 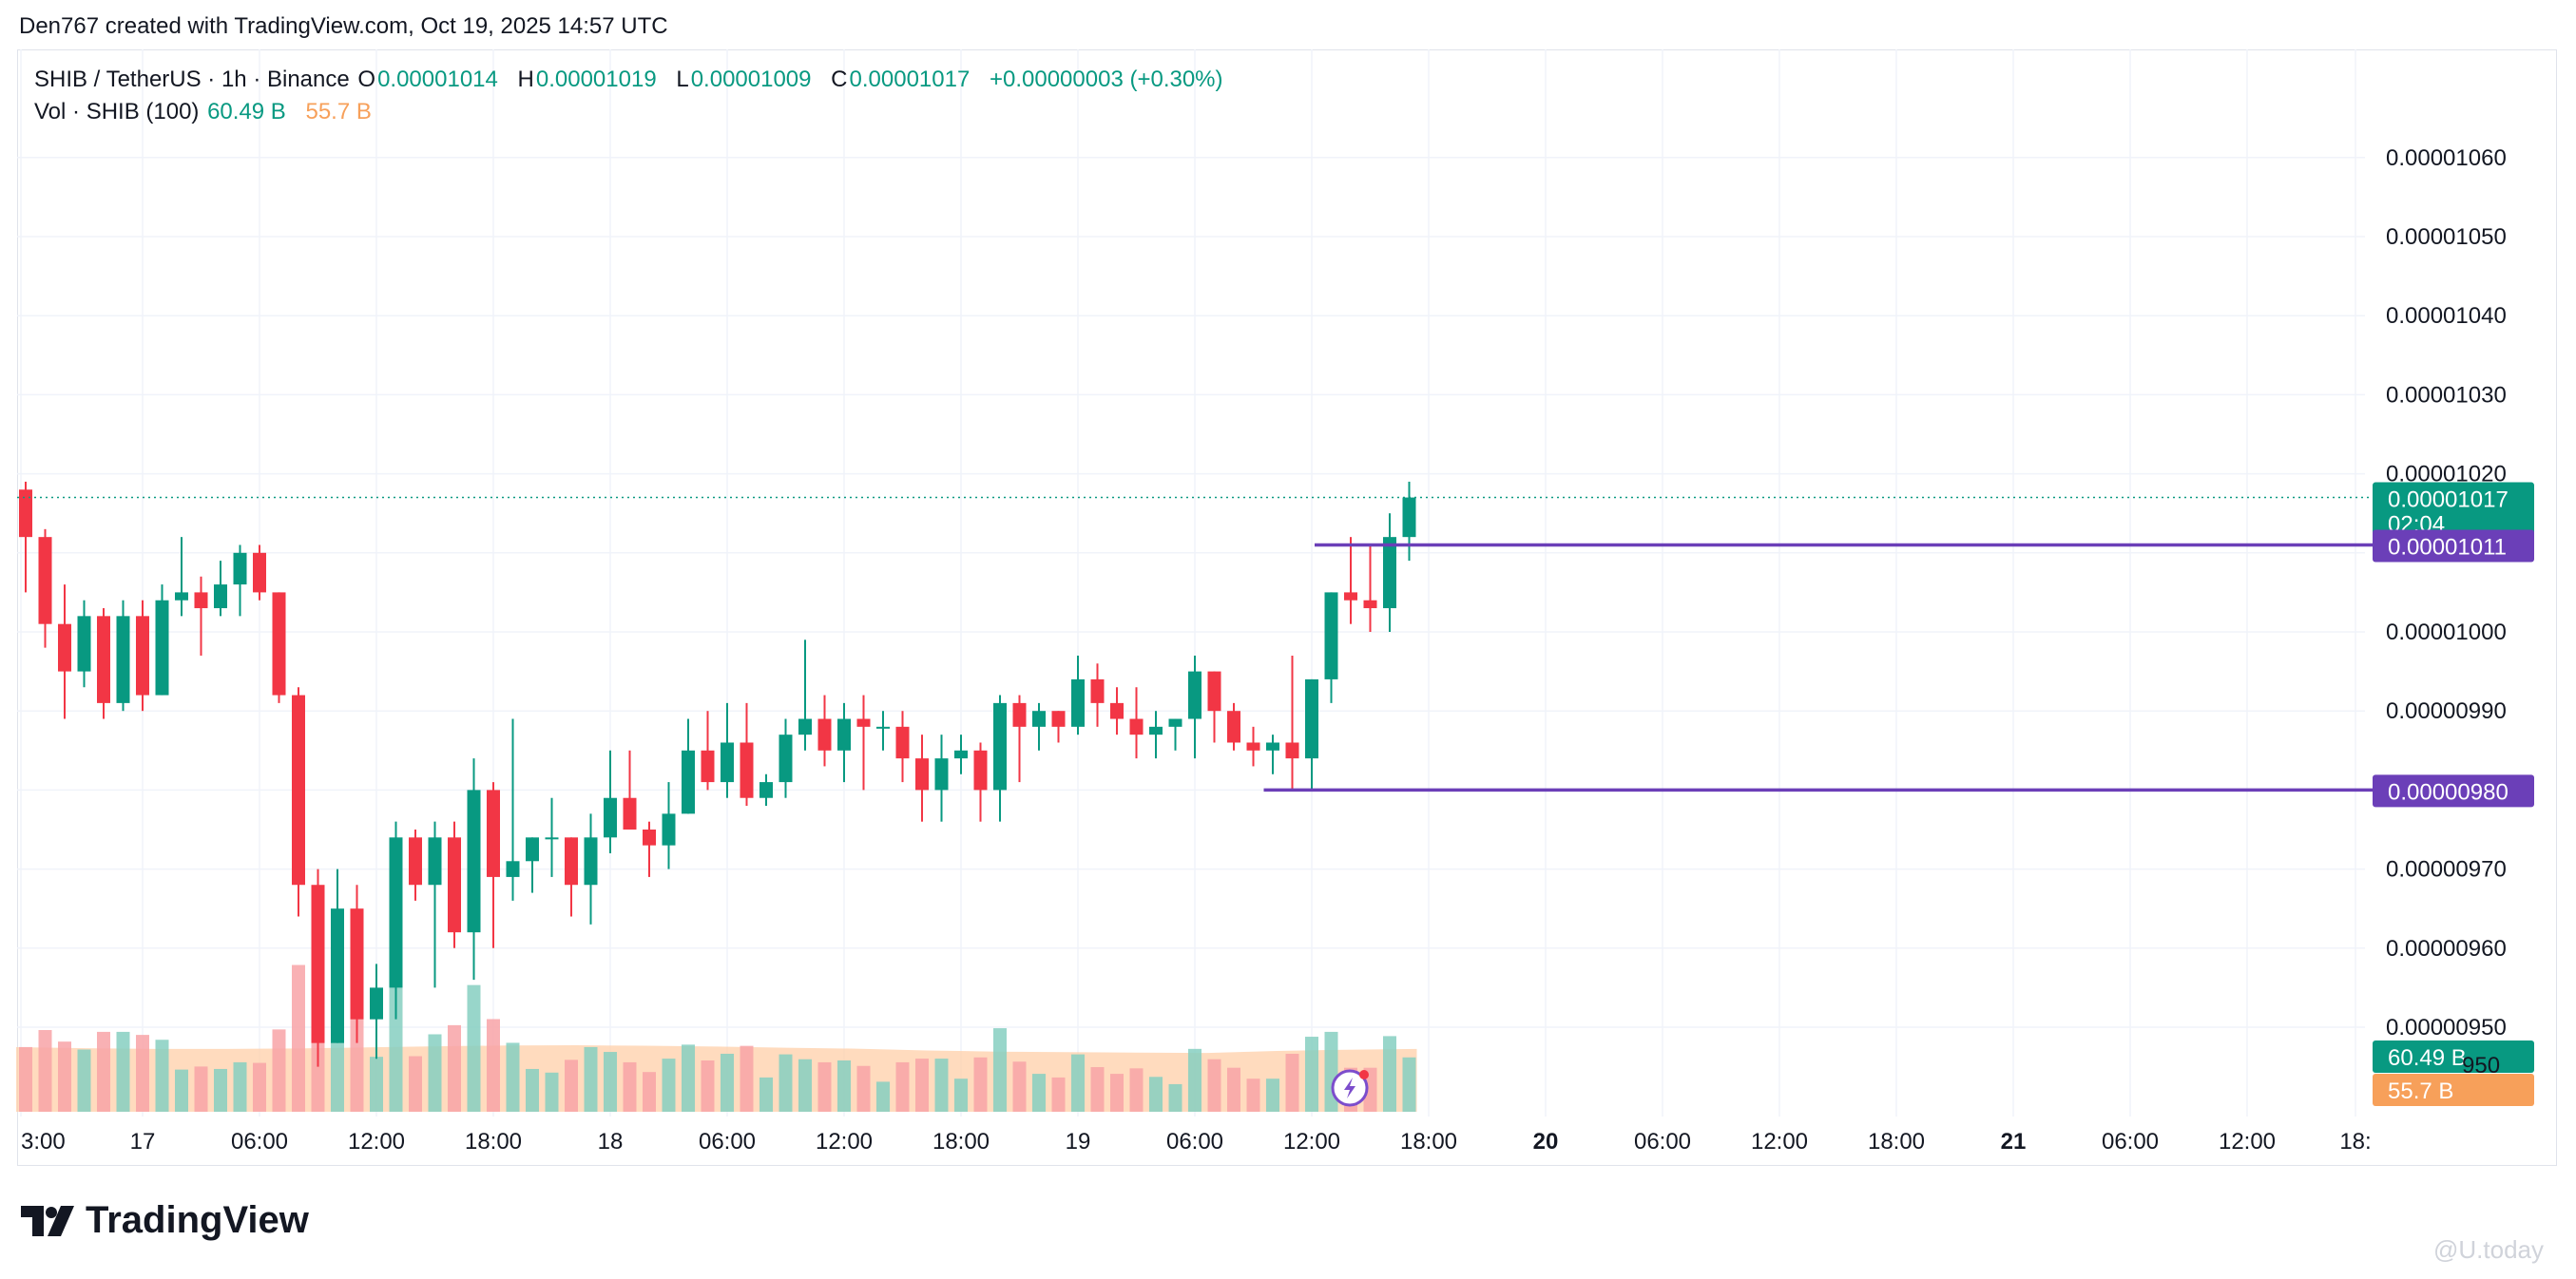 What do you see at coordinates (2453, 1056) in the screenshot?
I see `volume-tag-bg` at bounding box center [2453, 1056].